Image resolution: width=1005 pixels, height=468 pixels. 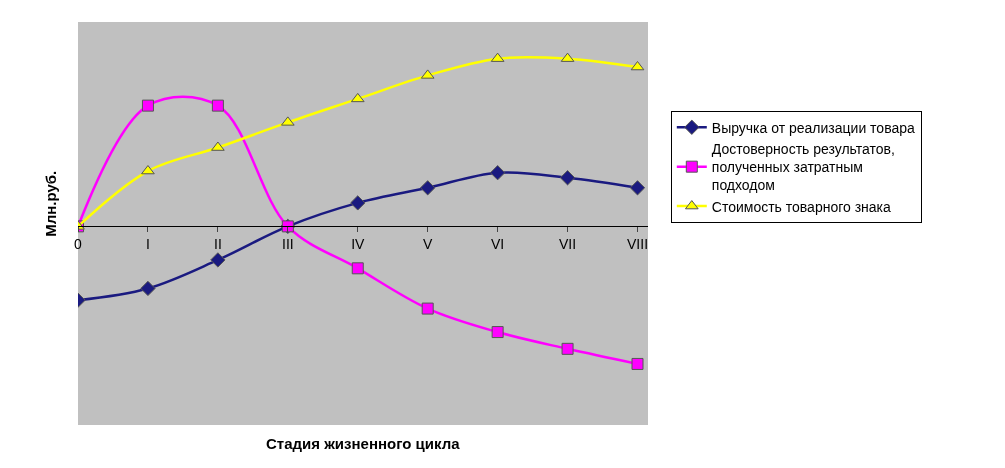 I want to click on x-tick-label: VI, so click(x=498, y=244).